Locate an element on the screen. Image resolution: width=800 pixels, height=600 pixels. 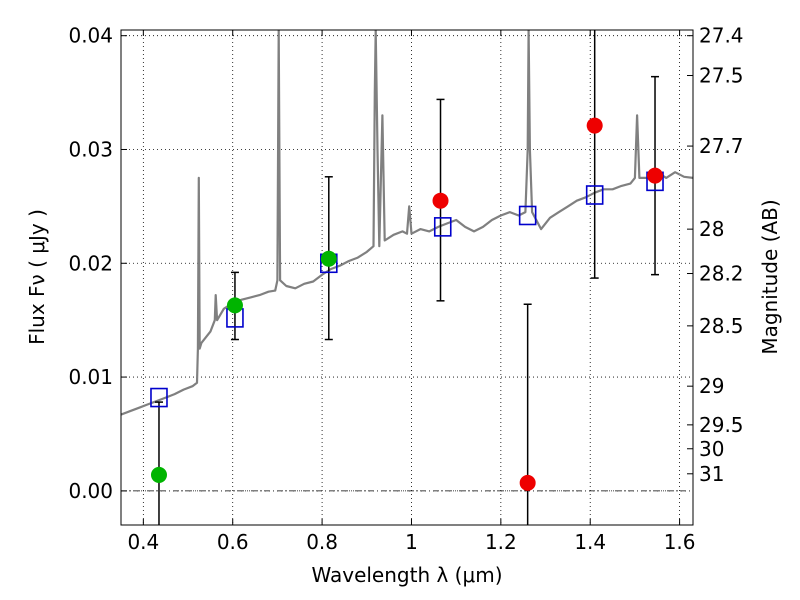
y2-tick-label: 30 is located at coordinates (711, 449).